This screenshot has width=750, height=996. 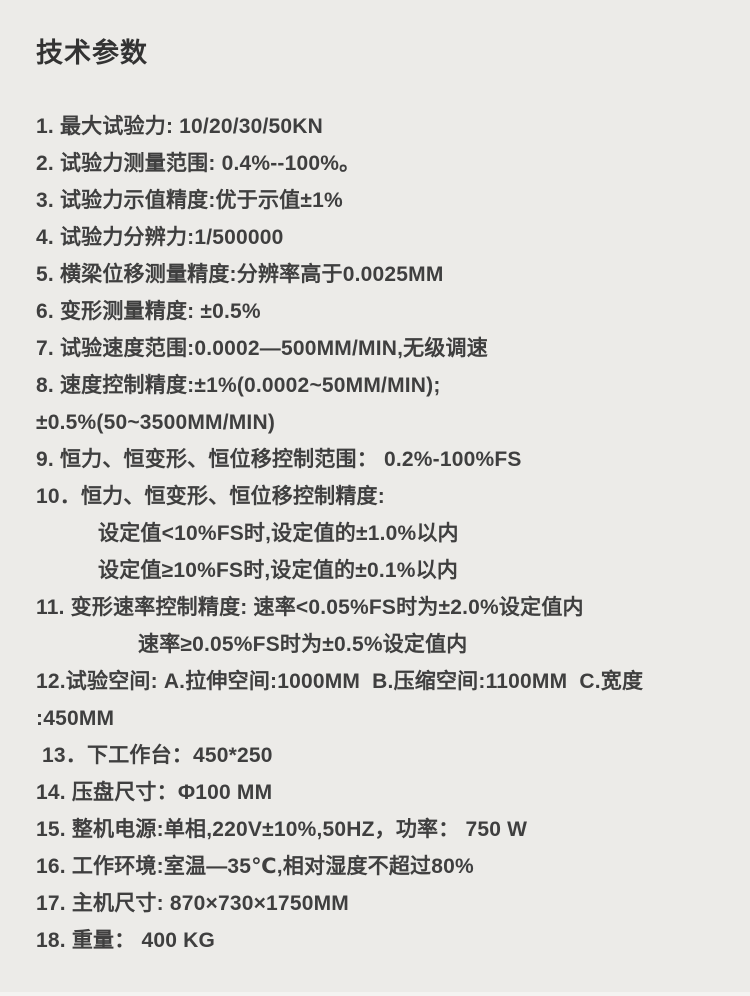 I want to click on parameter-line: 15. 整机电源:单相,220V±10%,50HZ，功率： 750 W, so click(x=282, y=829).